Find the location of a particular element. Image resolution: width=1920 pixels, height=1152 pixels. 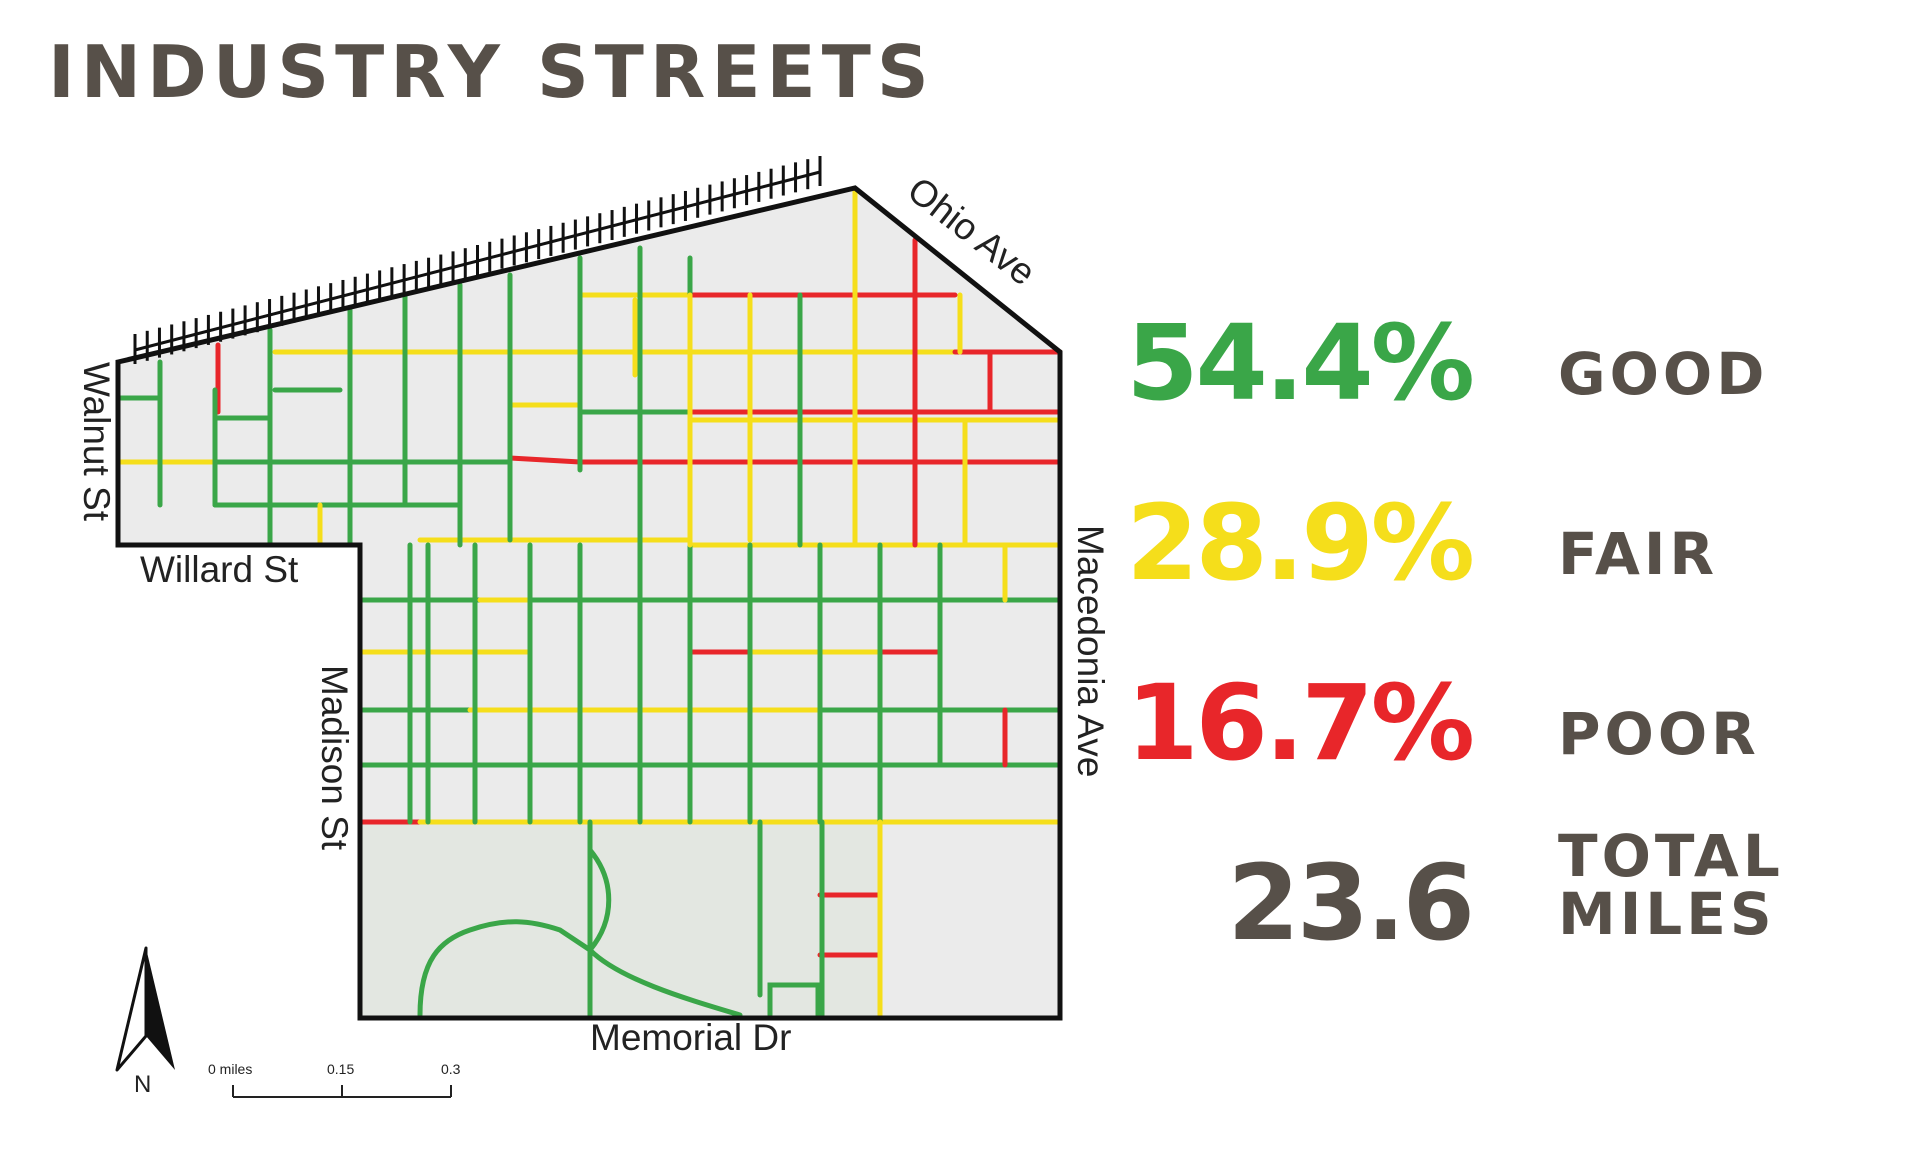

stat-total-value: 23.6 is located at coordinates (1351, 903).